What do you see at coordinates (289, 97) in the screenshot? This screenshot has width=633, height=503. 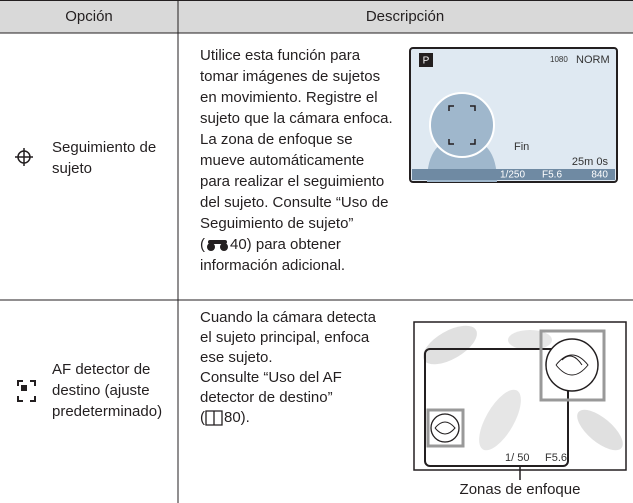 I see `description-line: en movimiento. Registre el` at bounding box center [289, 97].